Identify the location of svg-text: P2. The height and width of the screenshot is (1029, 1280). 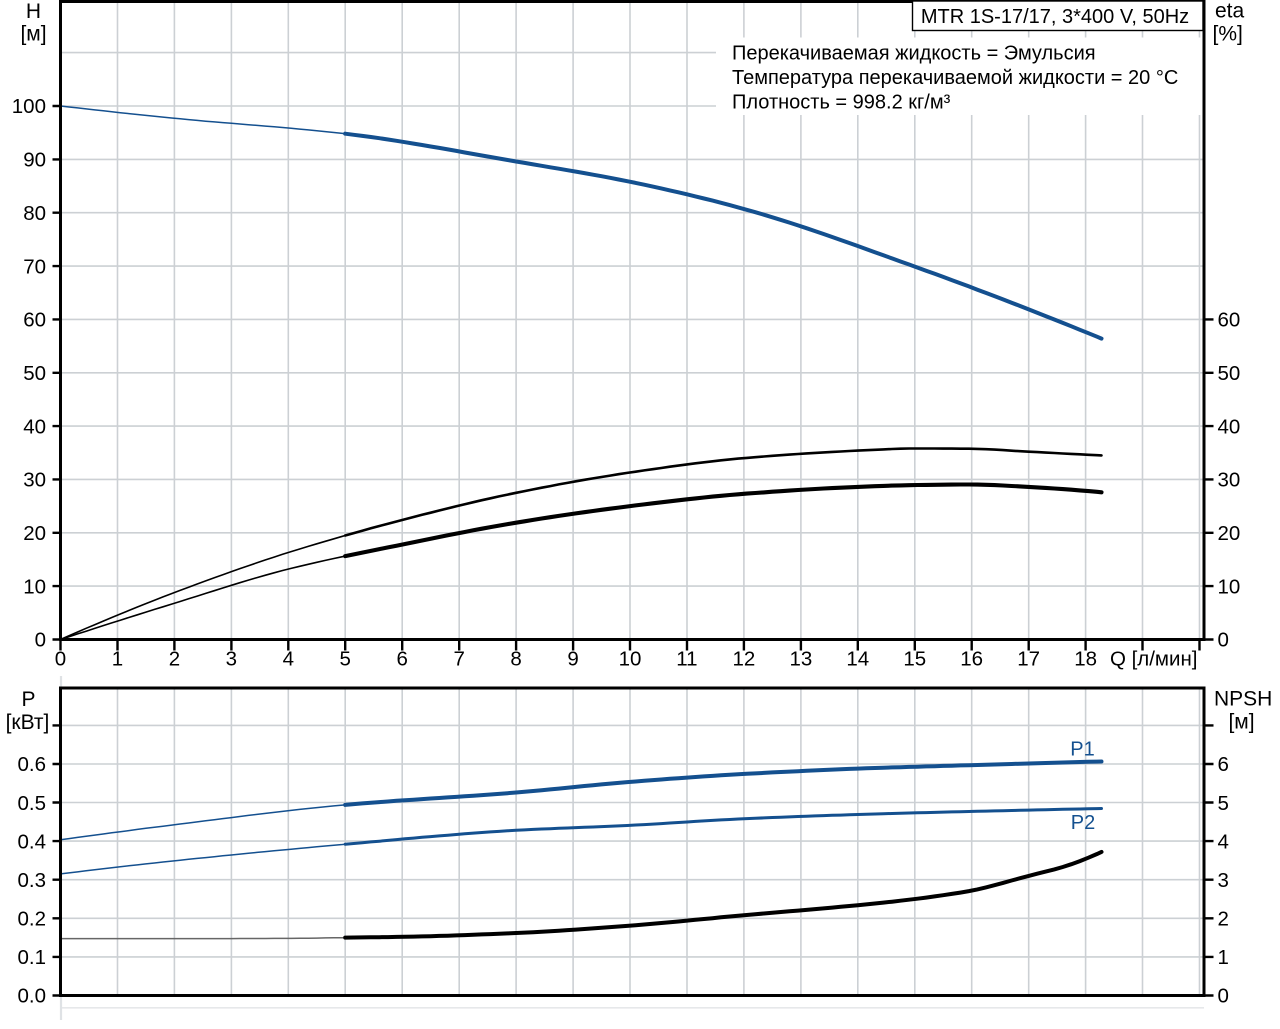
(1083, 823).